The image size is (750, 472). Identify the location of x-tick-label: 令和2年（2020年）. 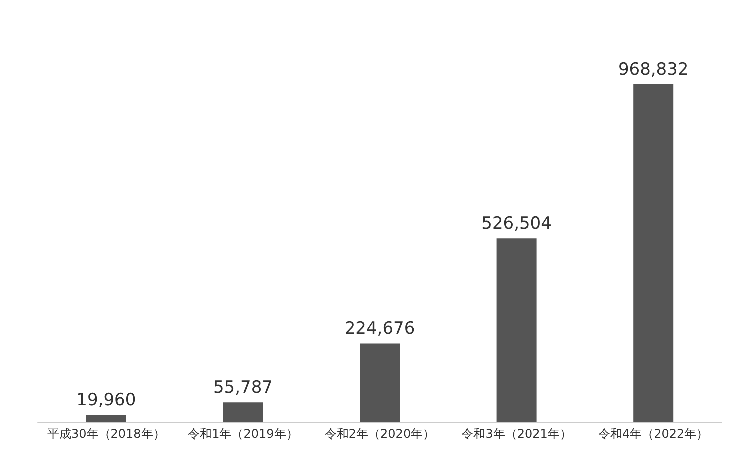
(380, 434).